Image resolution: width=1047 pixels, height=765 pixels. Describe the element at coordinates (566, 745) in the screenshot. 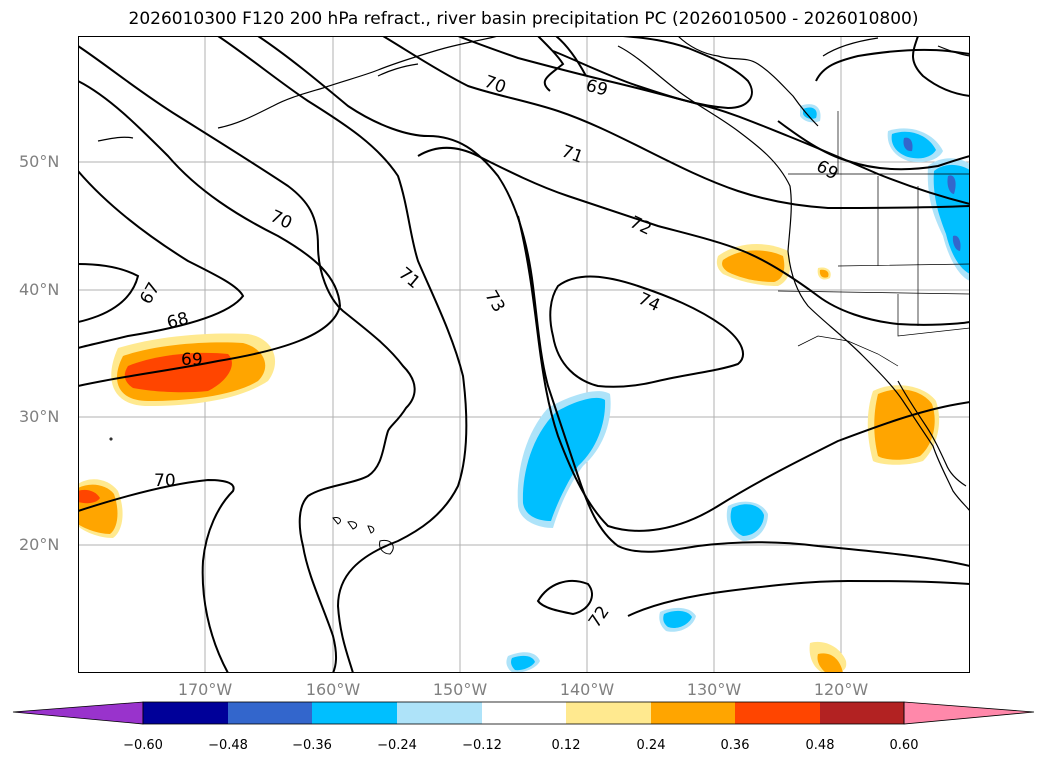

I see `colorbar-tick-label: 0.12` at that location.